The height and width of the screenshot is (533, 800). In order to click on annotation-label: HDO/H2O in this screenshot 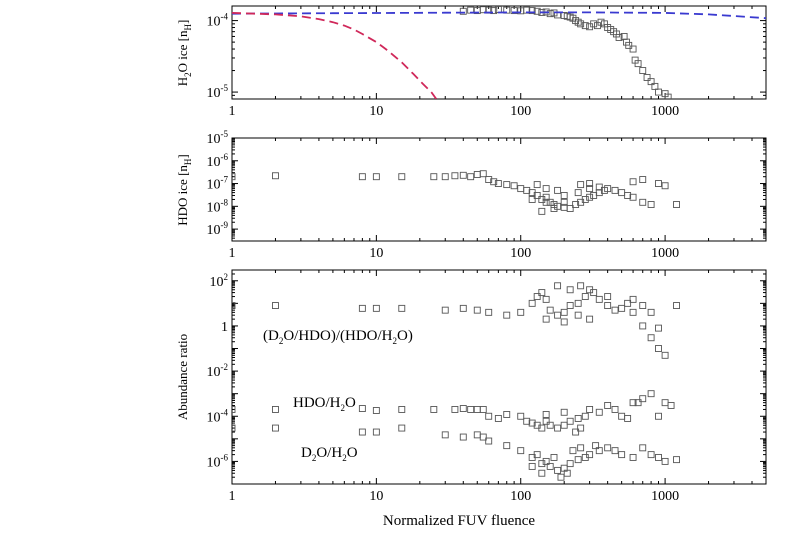, I will do `click(324, 404)`.